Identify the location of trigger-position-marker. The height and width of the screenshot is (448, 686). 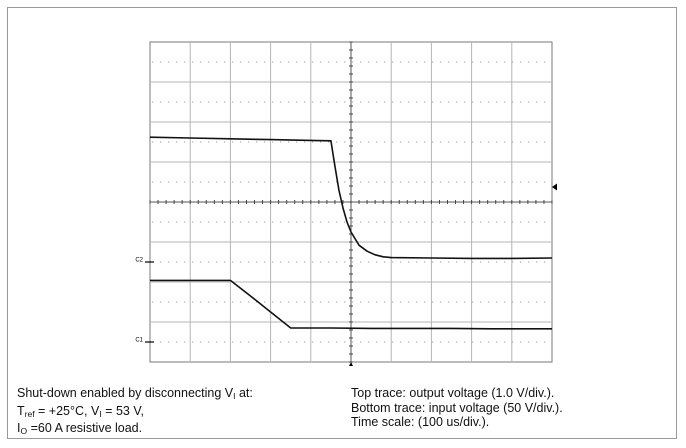
(351, 364).